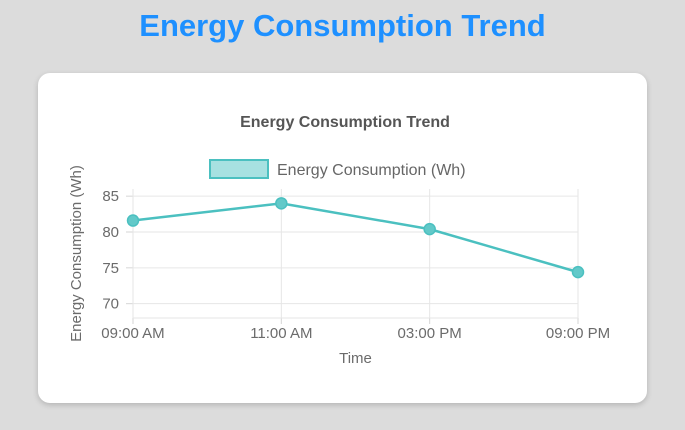  I want to click on x-tick-label: 11:00 AM, so click(281, 333).